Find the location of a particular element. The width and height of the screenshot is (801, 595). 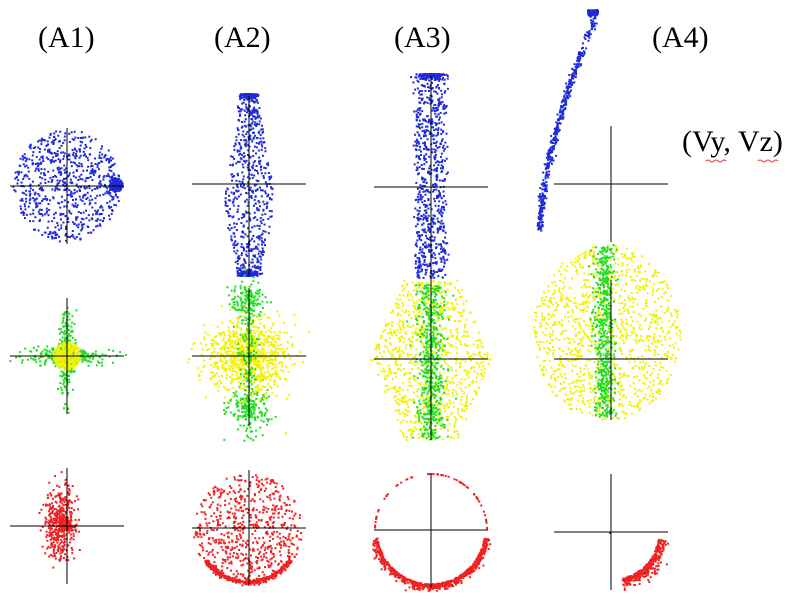

points-a2-row2 is located at coordinates (248, 355).